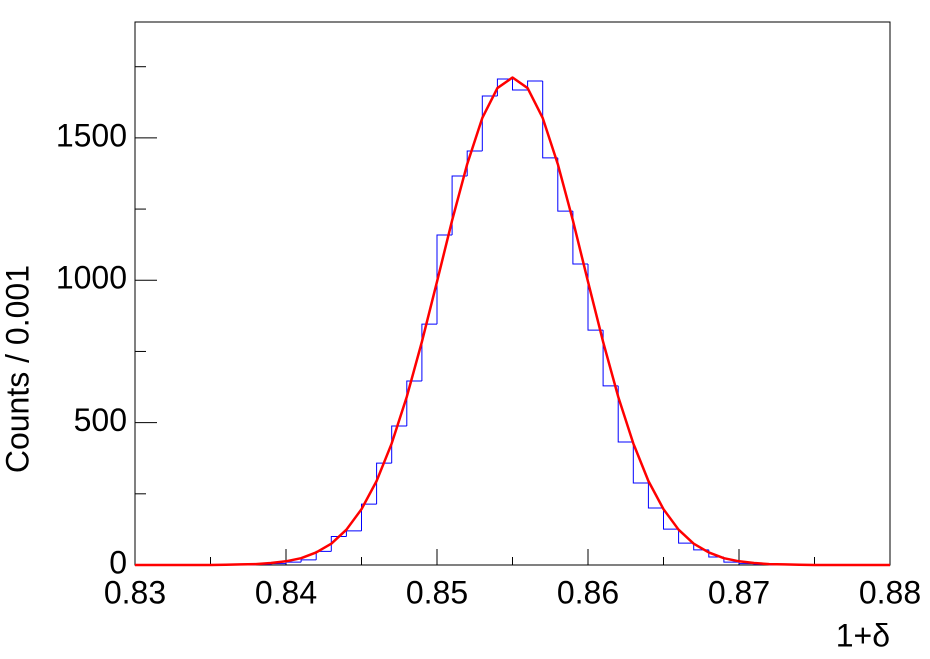 This screenshot has height=659, width=930. What do you see at coordinates (863, 635) in the screenshot?
I see `x-axis-label: 1+δ` at bounding box center [863, 635].